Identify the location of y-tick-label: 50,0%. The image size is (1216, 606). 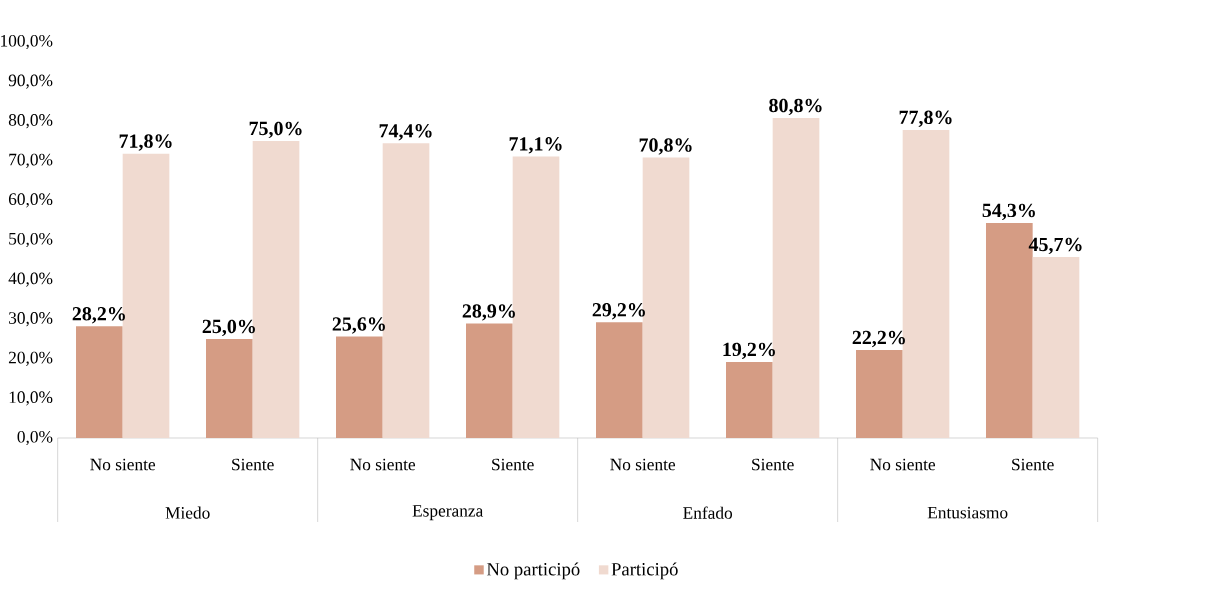
(31, 240).